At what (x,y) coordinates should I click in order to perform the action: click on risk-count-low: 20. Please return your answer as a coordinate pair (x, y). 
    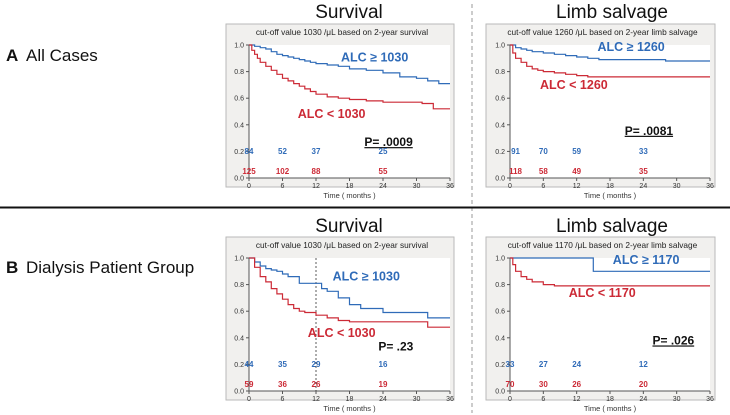
    Looking at the image, I should click on (643, 384).